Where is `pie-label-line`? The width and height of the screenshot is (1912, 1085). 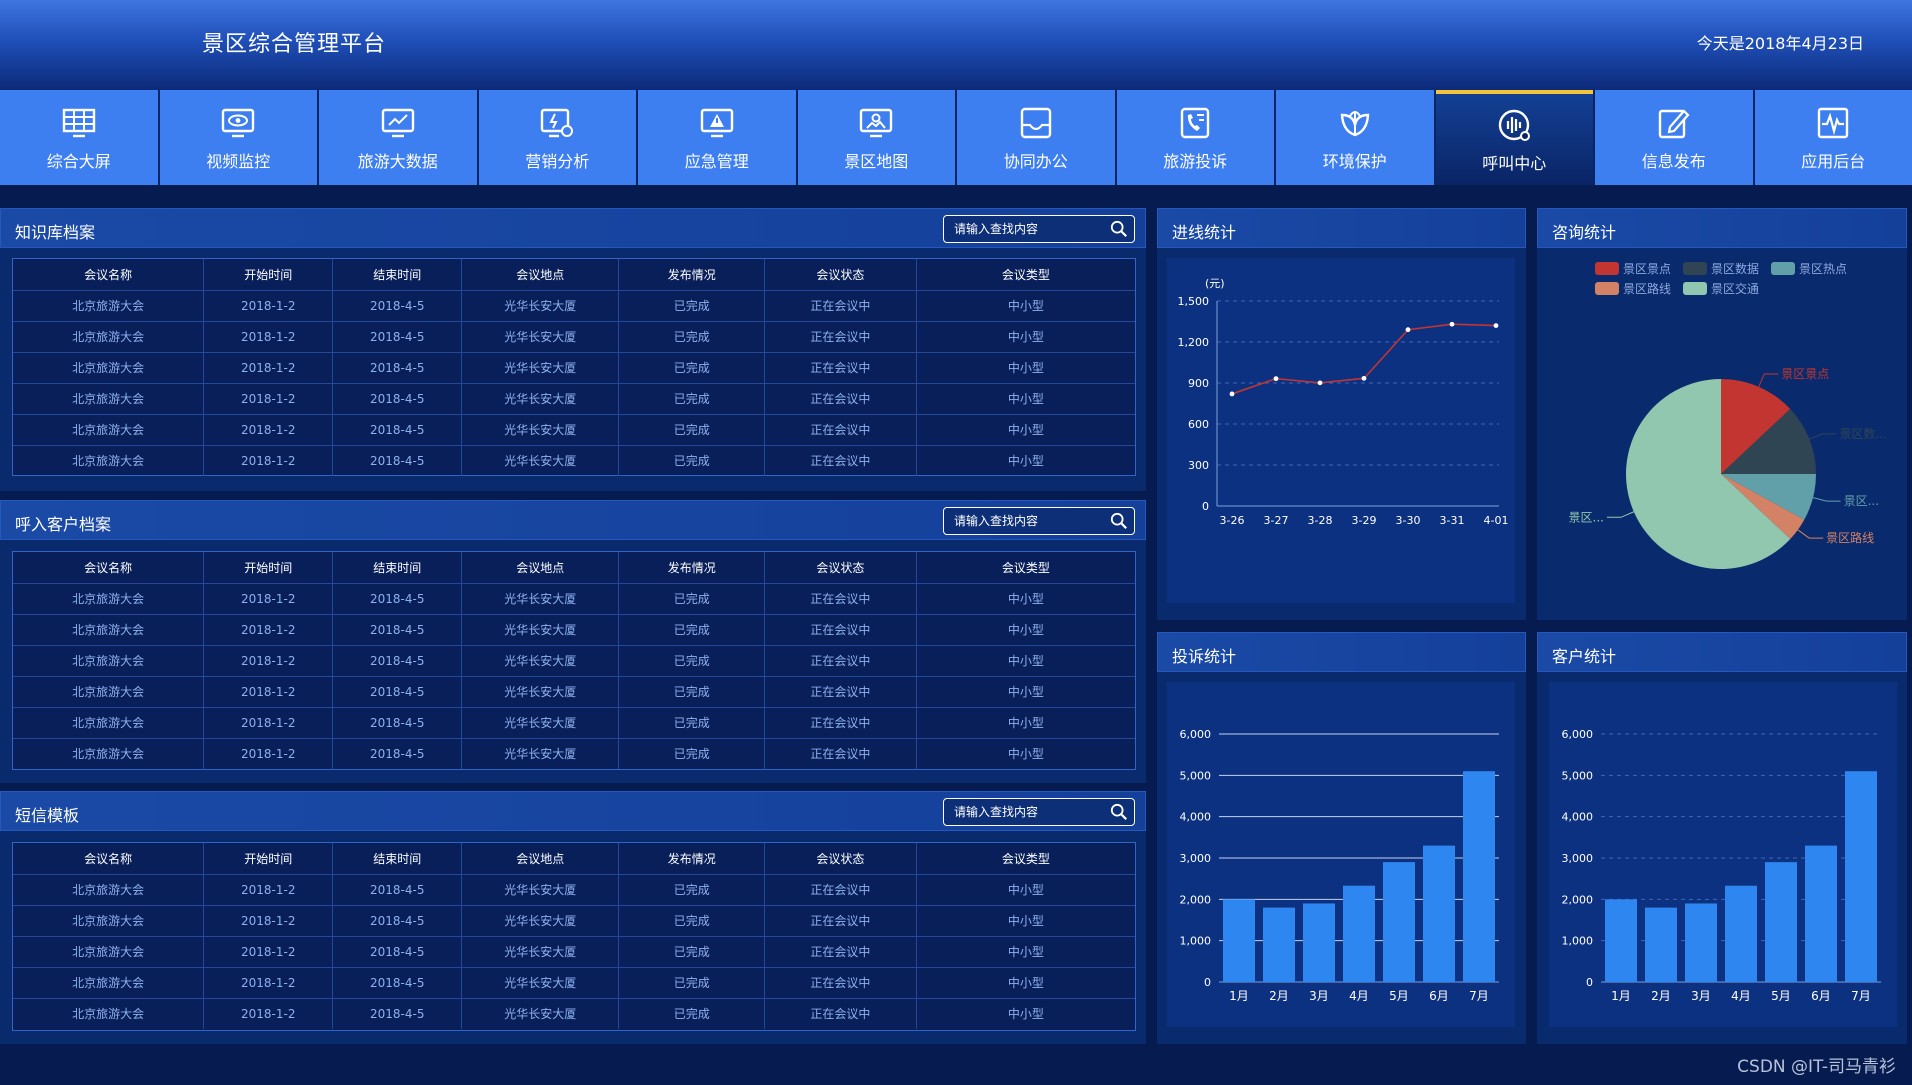 pie-label-line is located at coordinates (1826, 499).